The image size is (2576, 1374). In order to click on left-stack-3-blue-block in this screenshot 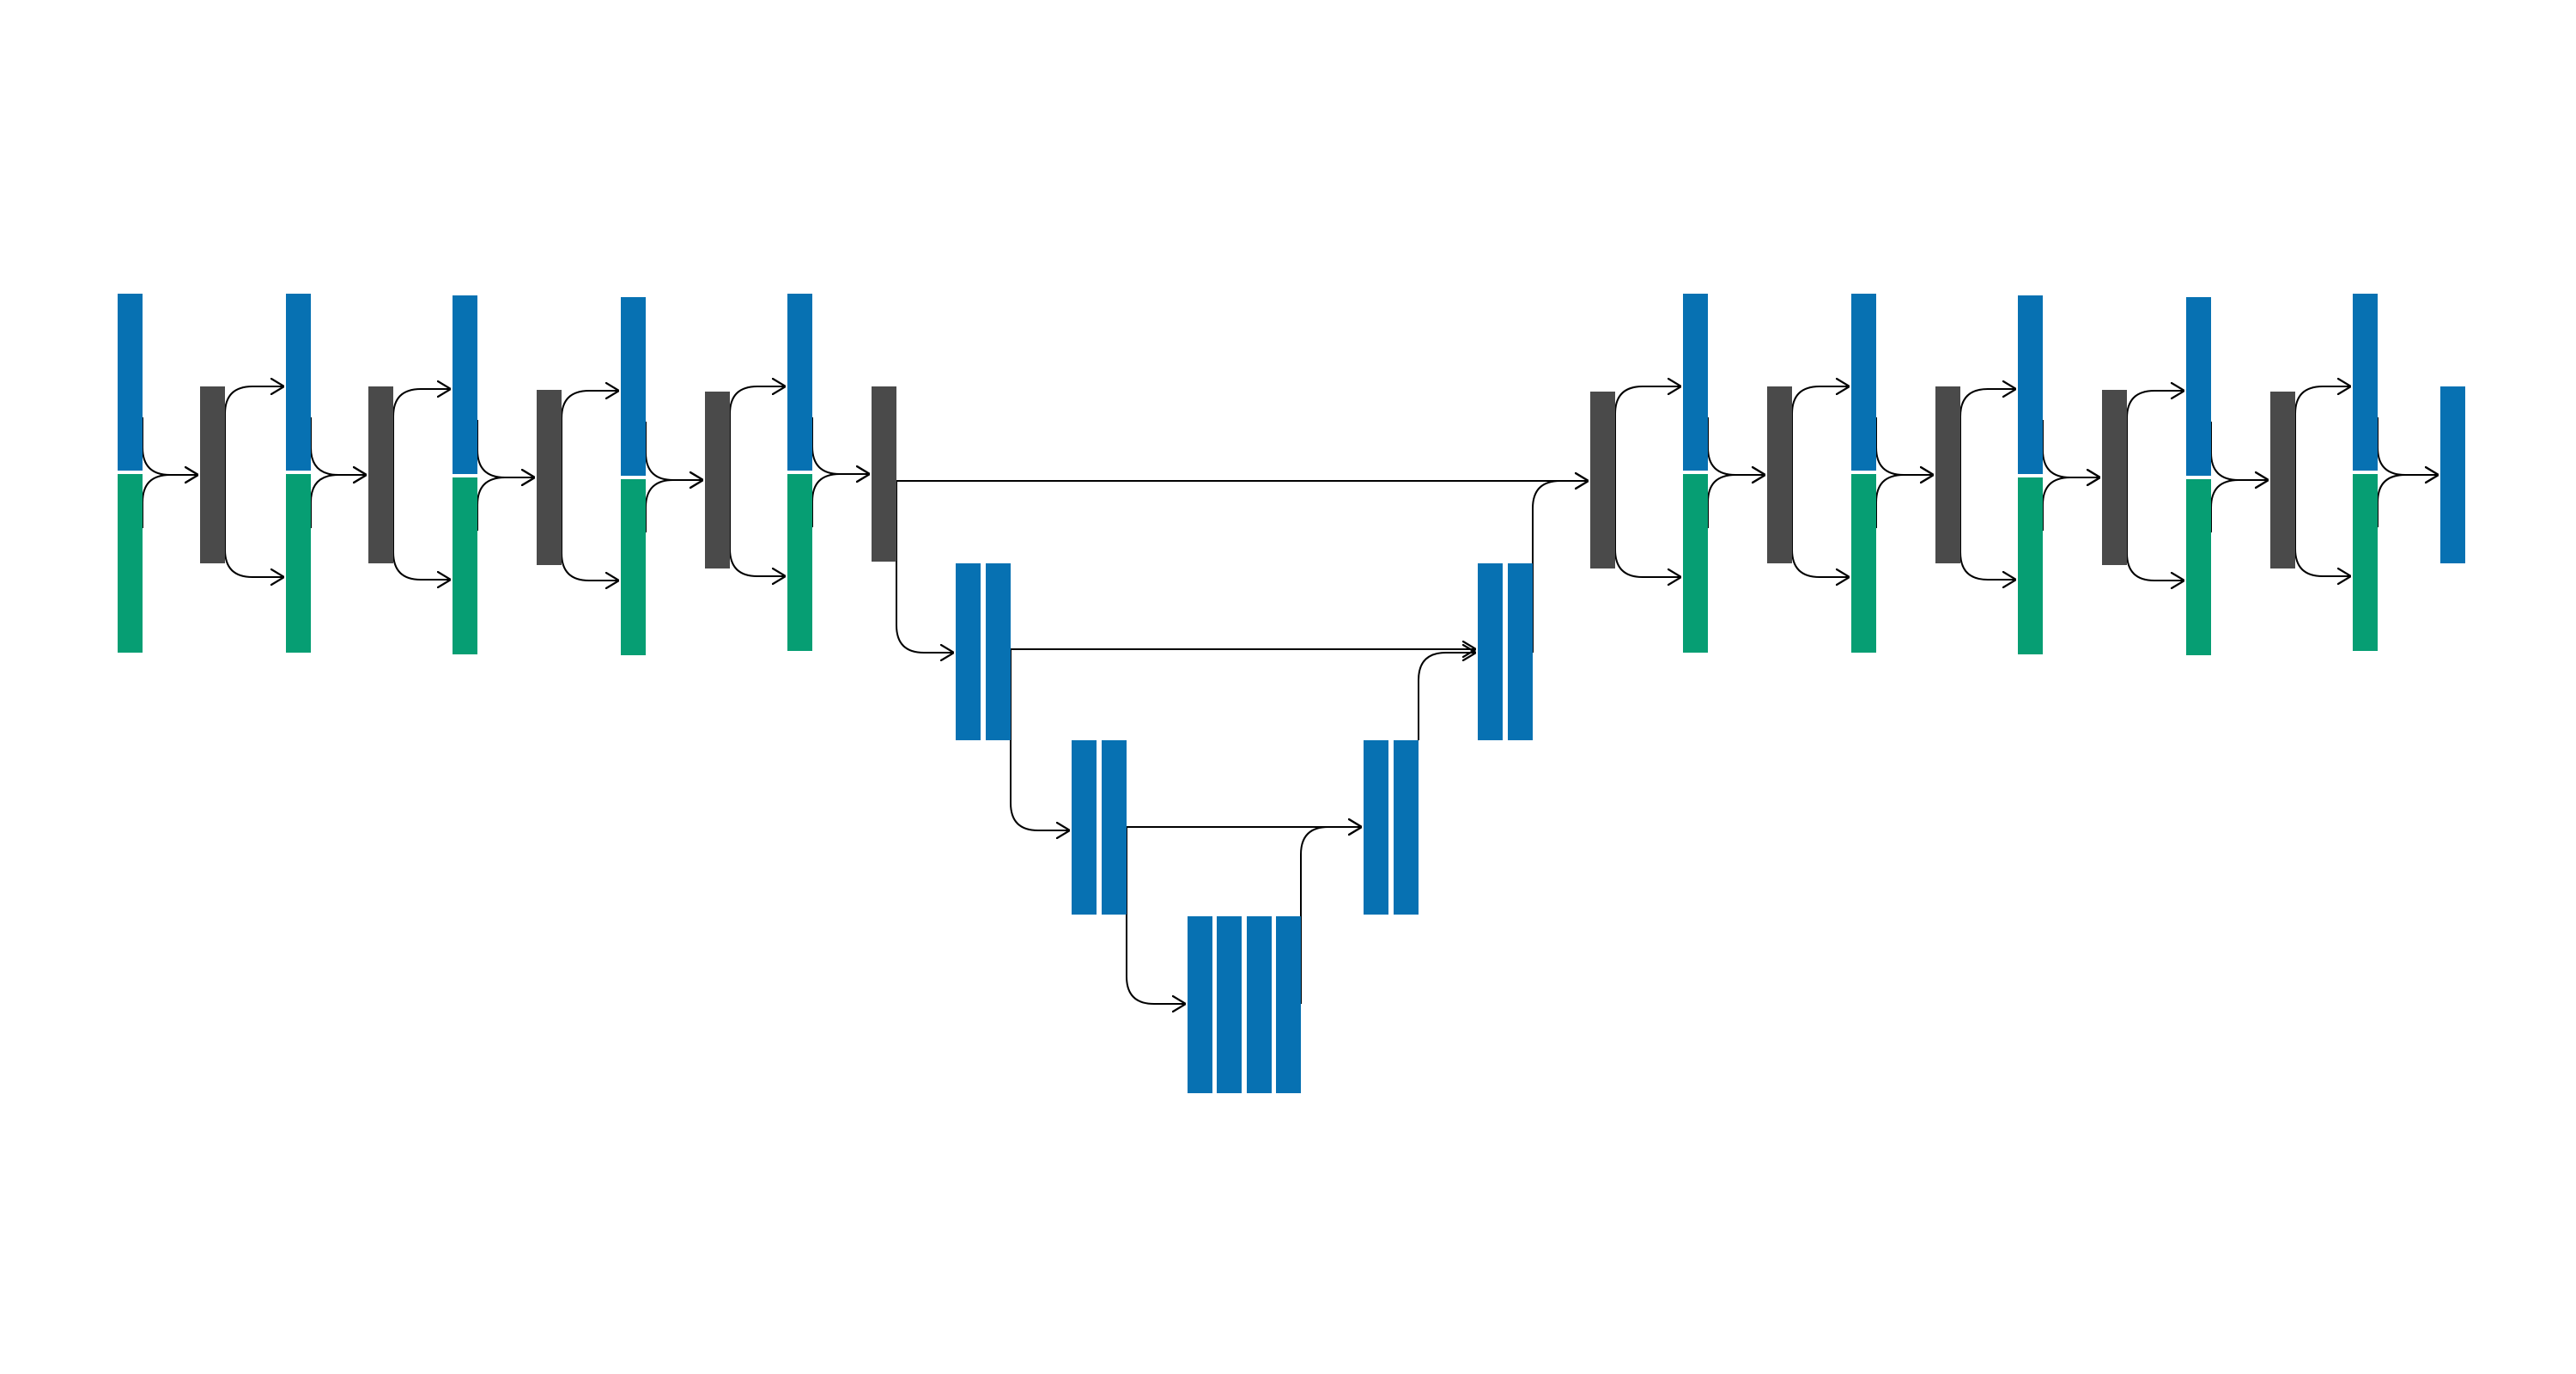, I will do `click(465, 384)`.